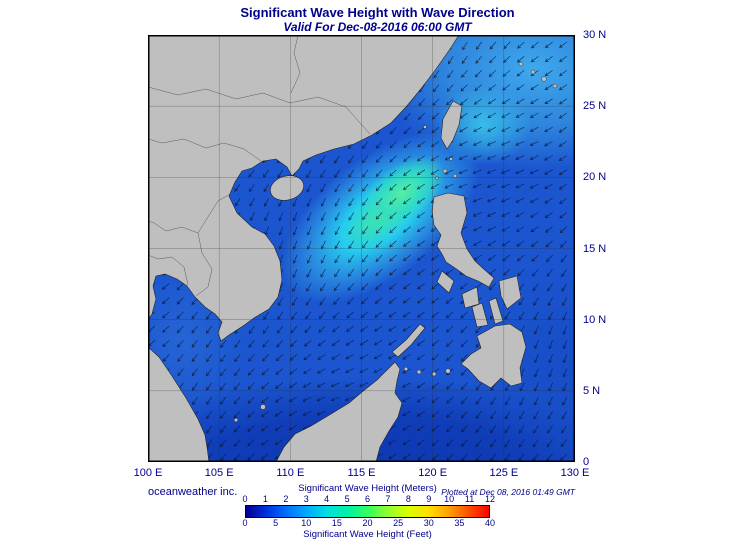  Describe the element at coordinates (306, 523) in the screenshot. I see `colorbar-feet-tick: 10` at that location.